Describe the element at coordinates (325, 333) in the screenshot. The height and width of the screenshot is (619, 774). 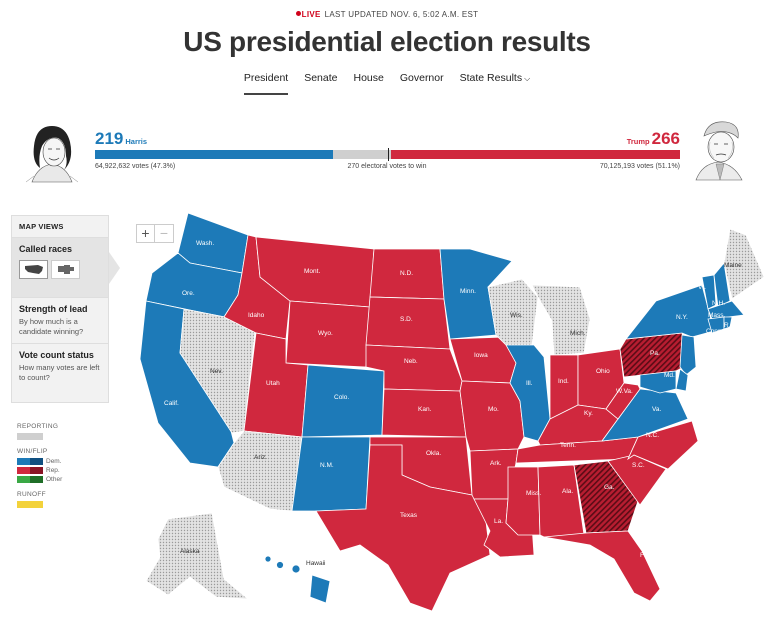
I see `label-wyo: Wyo.` at that location.